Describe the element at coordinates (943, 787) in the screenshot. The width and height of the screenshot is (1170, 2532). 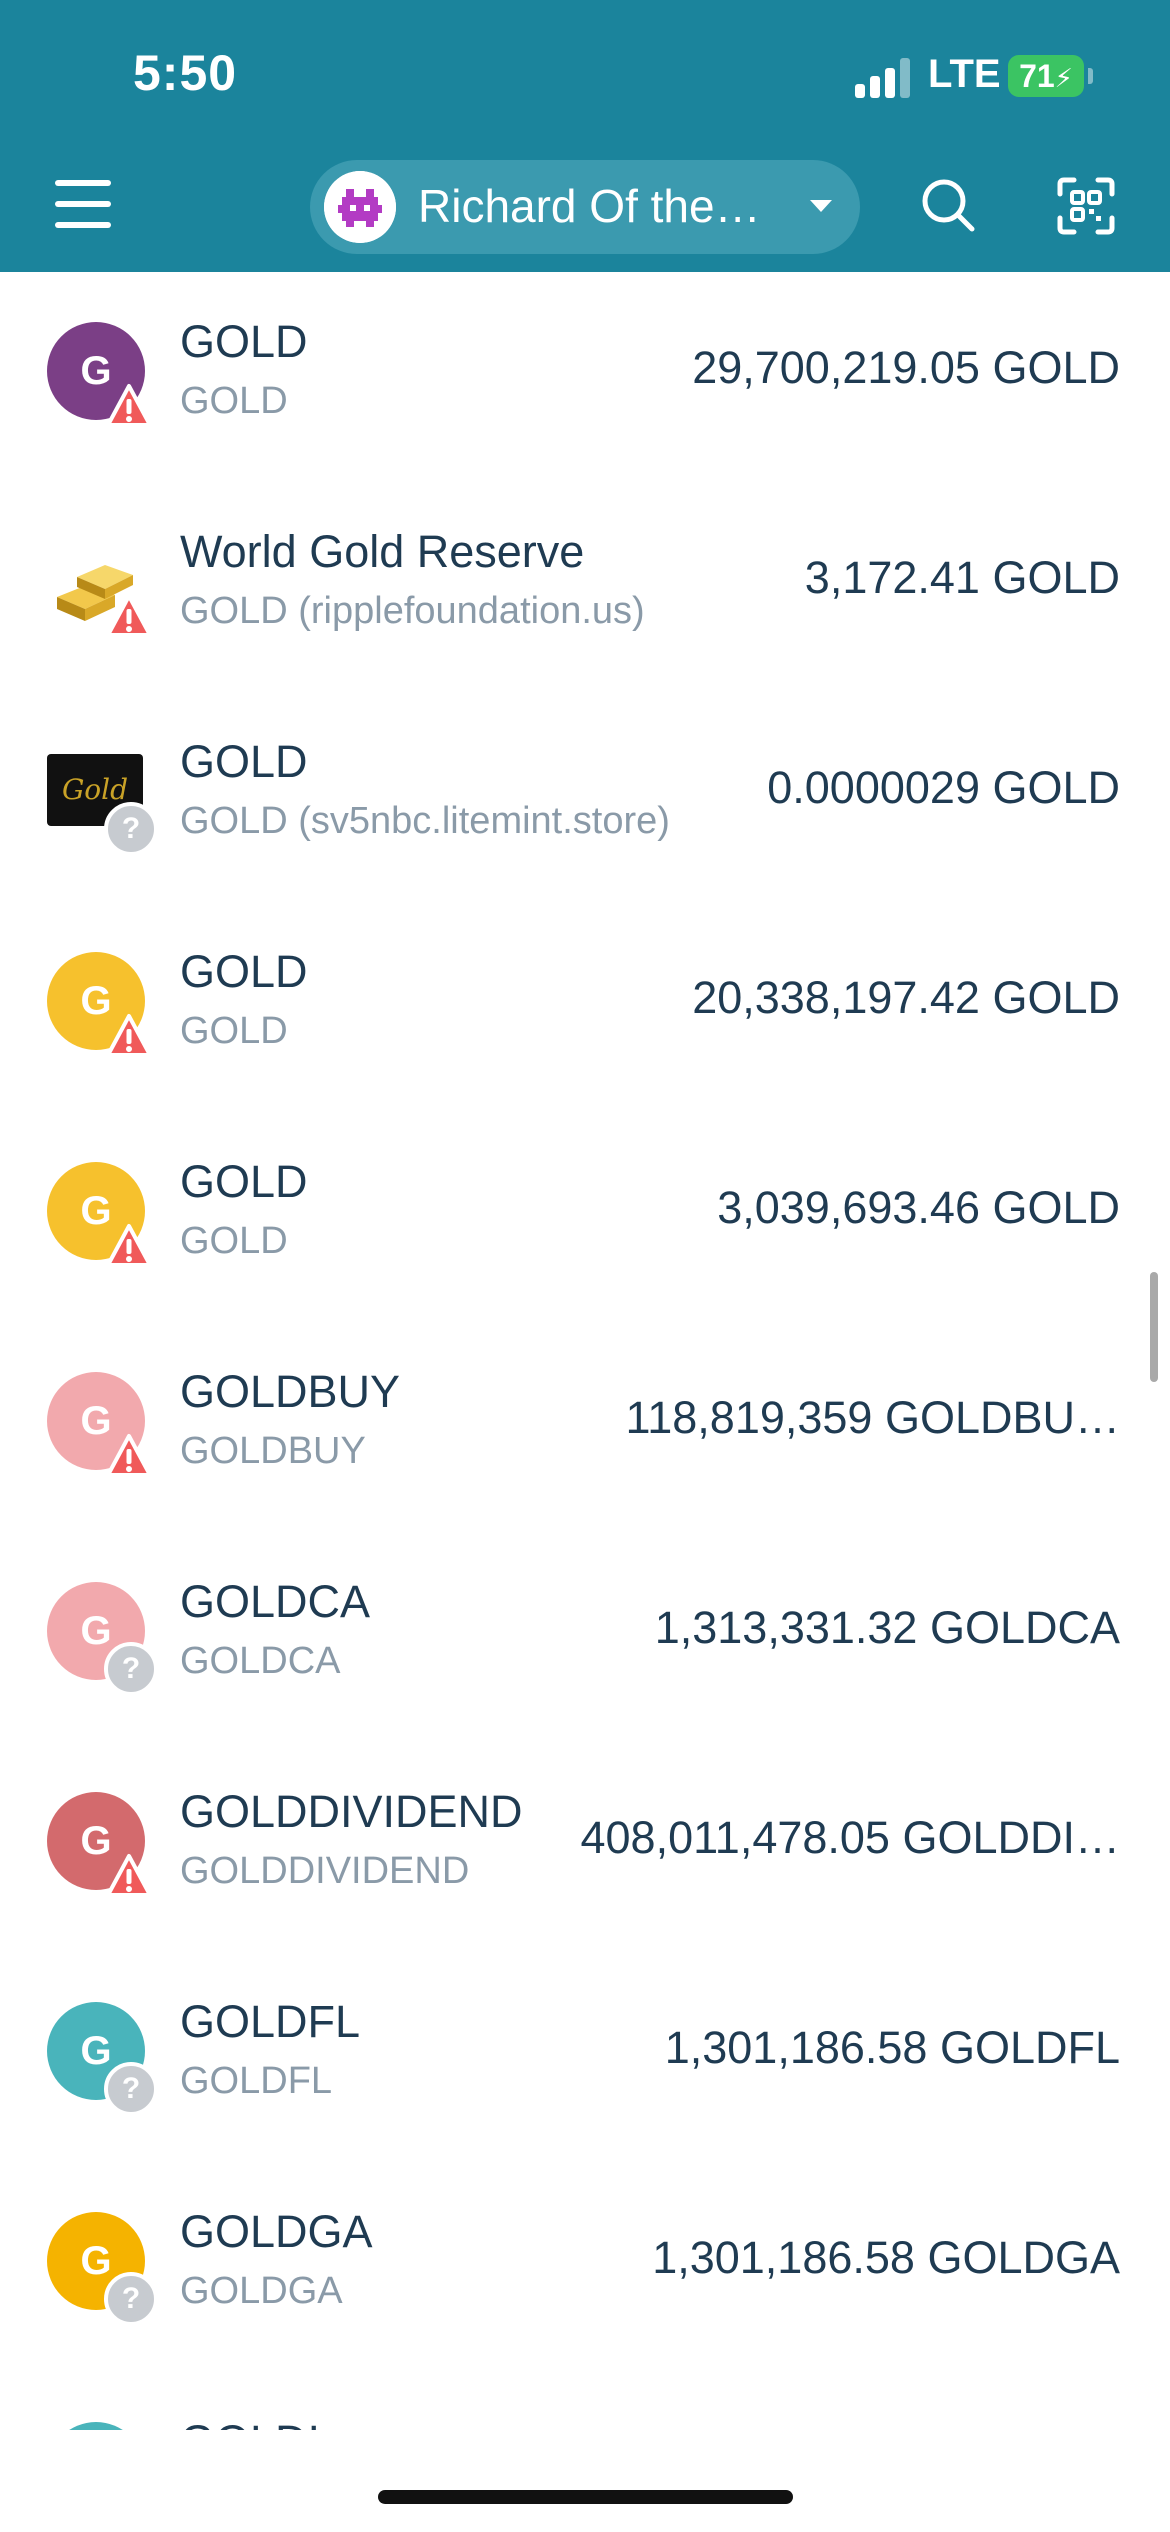
I see `token-balance: 0.0000029 GOLD` at that location.